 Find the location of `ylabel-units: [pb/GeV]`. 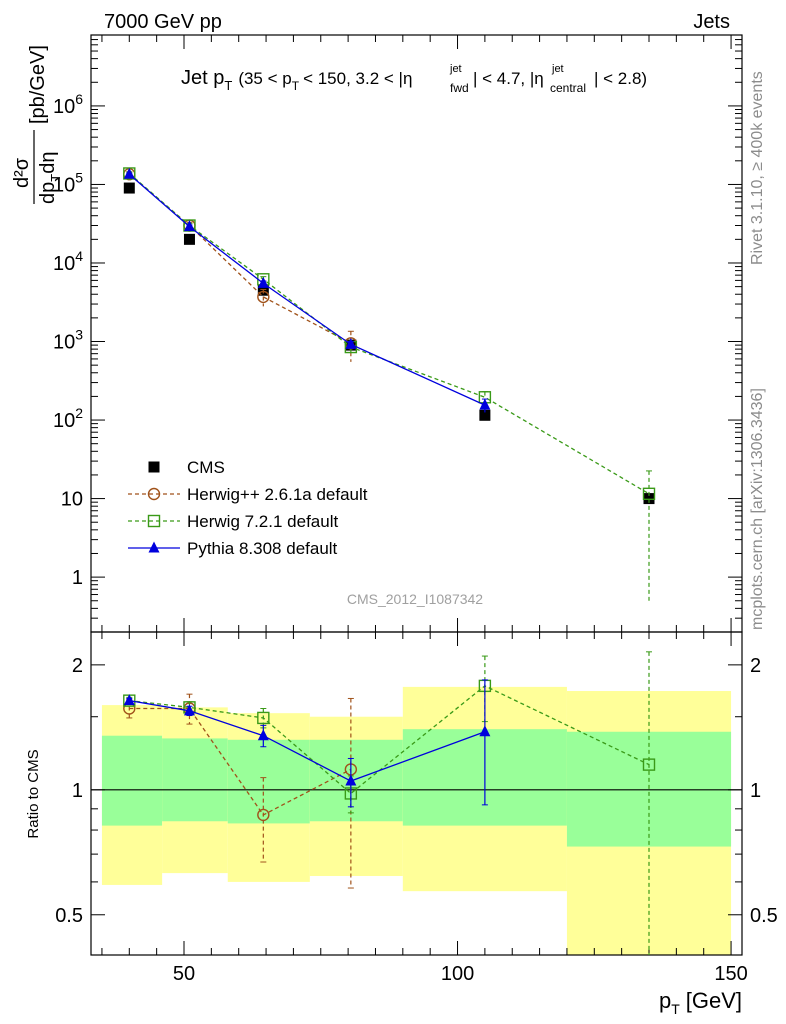

ylabel-units: [pb/GeV] is located at coordinates (38, 84).